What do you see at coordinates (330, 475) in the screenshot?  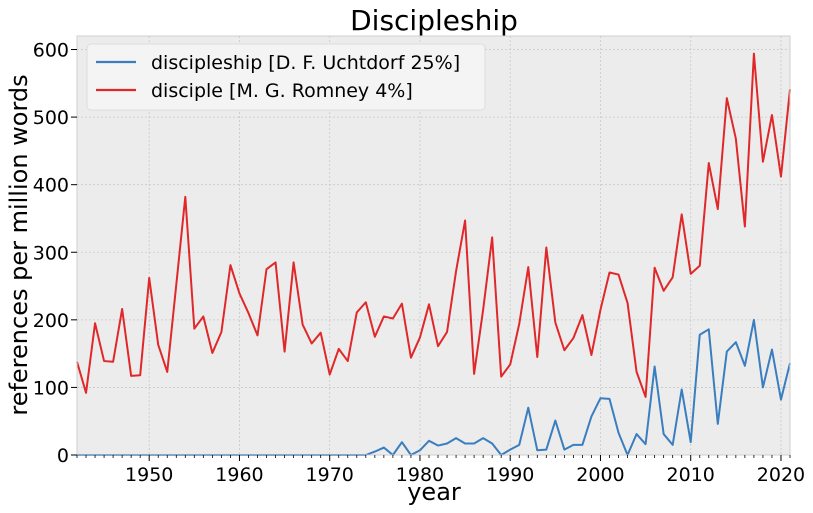 I see `x-tick-label: 1970` at bounding box center [330, 475].